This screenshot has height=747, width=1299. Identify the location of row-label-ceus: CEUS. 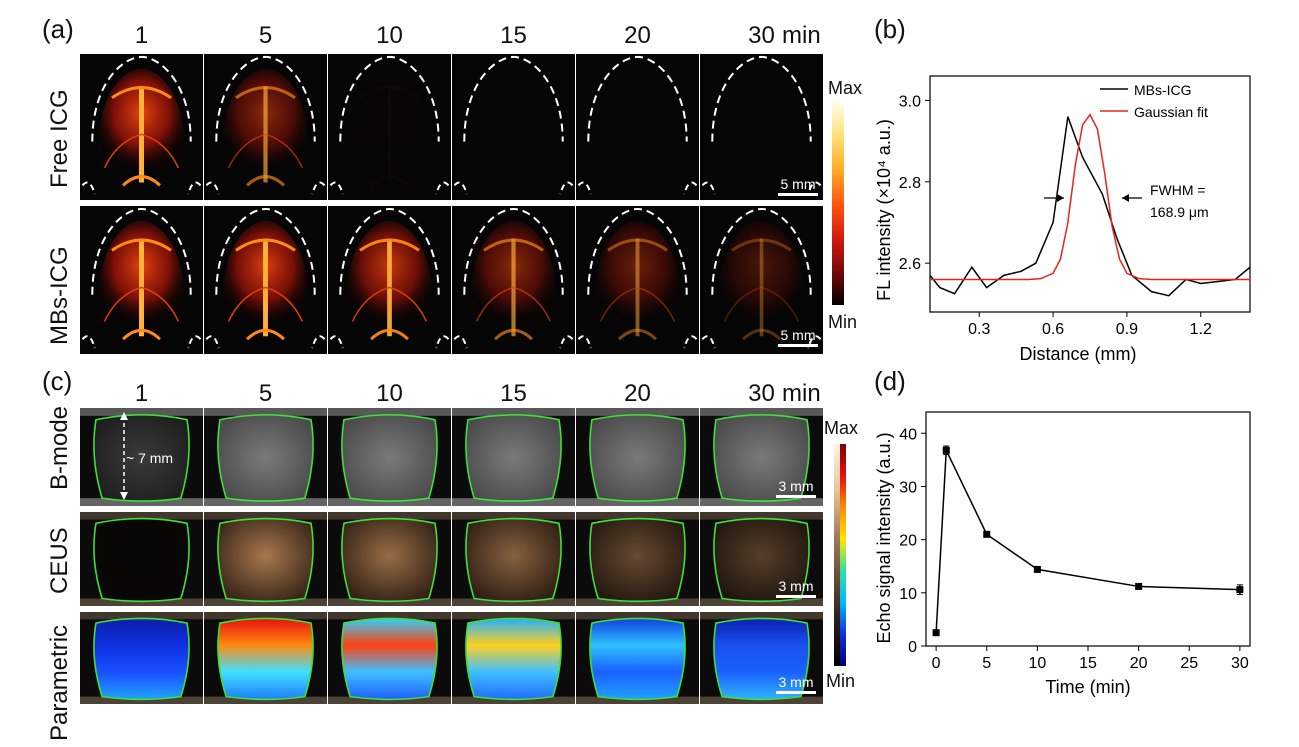
(59, 560).